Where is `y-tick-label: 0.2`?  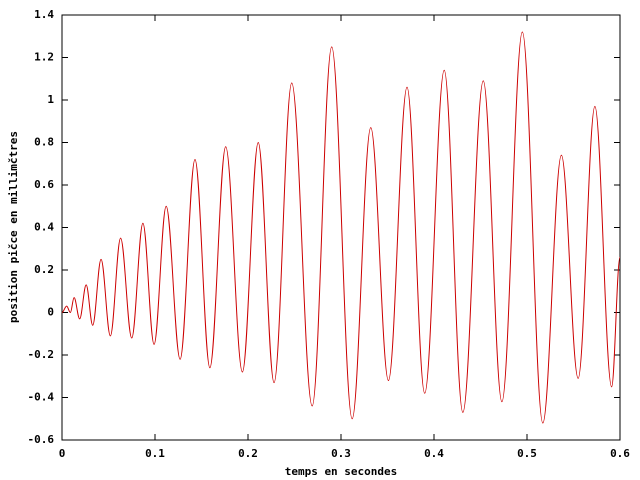 y-tick-label: 0.2 is located at coordinates (44, 269).